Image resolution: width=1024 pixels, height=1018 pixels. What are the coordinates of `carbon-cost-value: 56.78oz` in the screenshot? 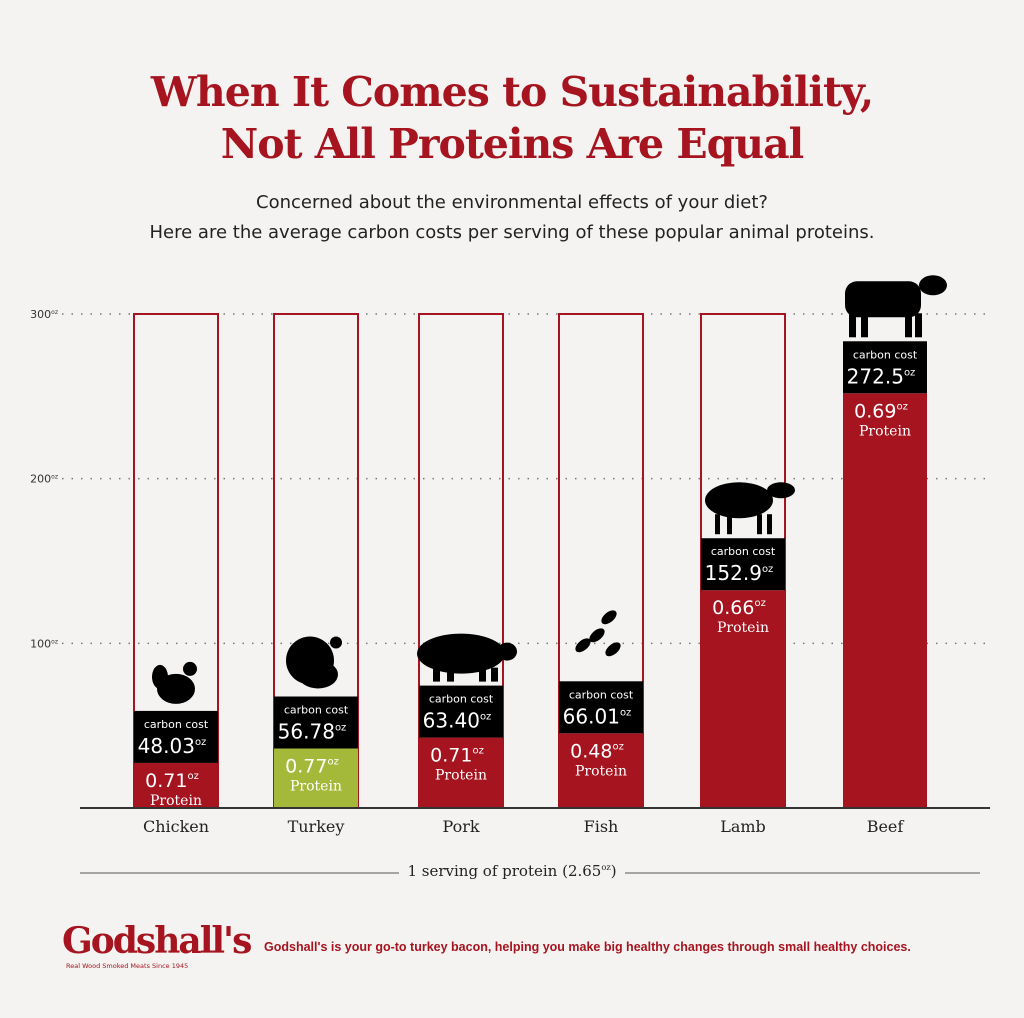 It's located at (312, 732).